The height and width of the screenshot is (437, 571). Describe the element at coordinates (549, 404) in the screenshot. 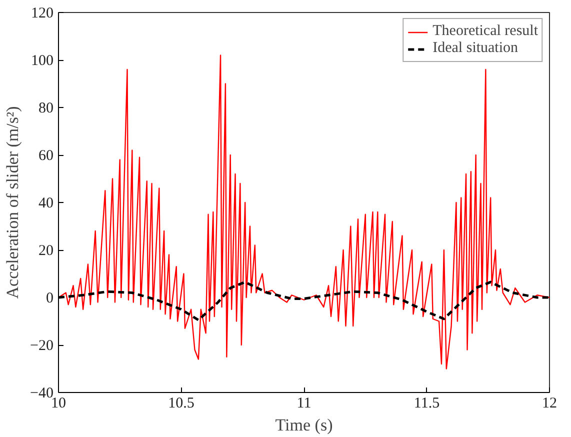

I see `x-tick-label: 12` at that location.